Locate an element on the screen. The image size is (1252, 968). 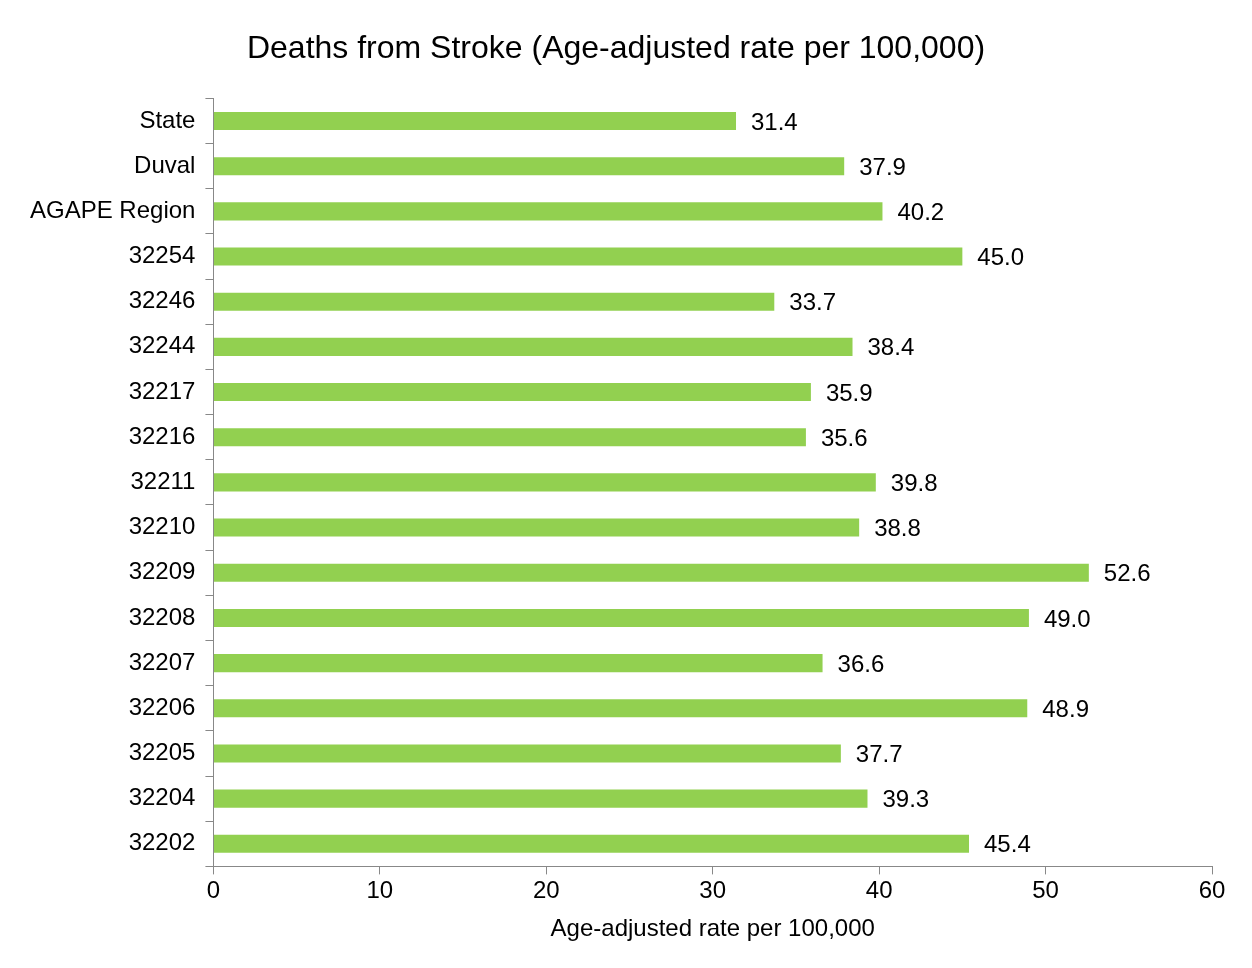
x-tick-label: 10 is located at coordinates (380, 890).